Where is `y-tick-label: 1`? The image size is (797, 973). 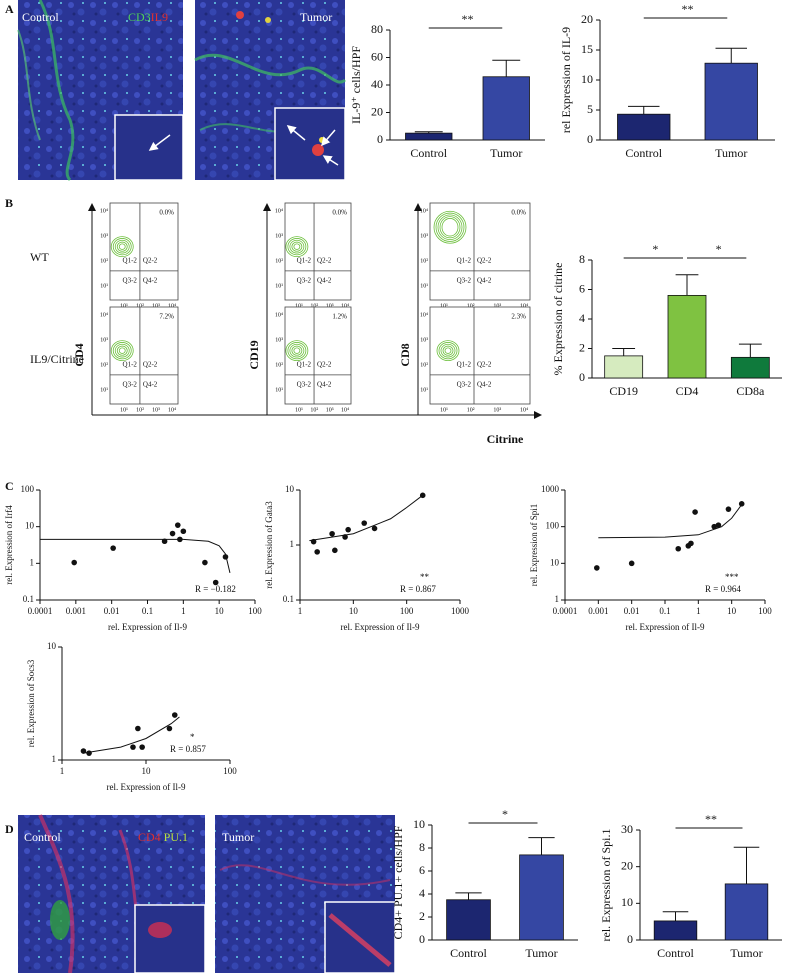 y-tick-label: 1 is located at coordinates (292, 544).